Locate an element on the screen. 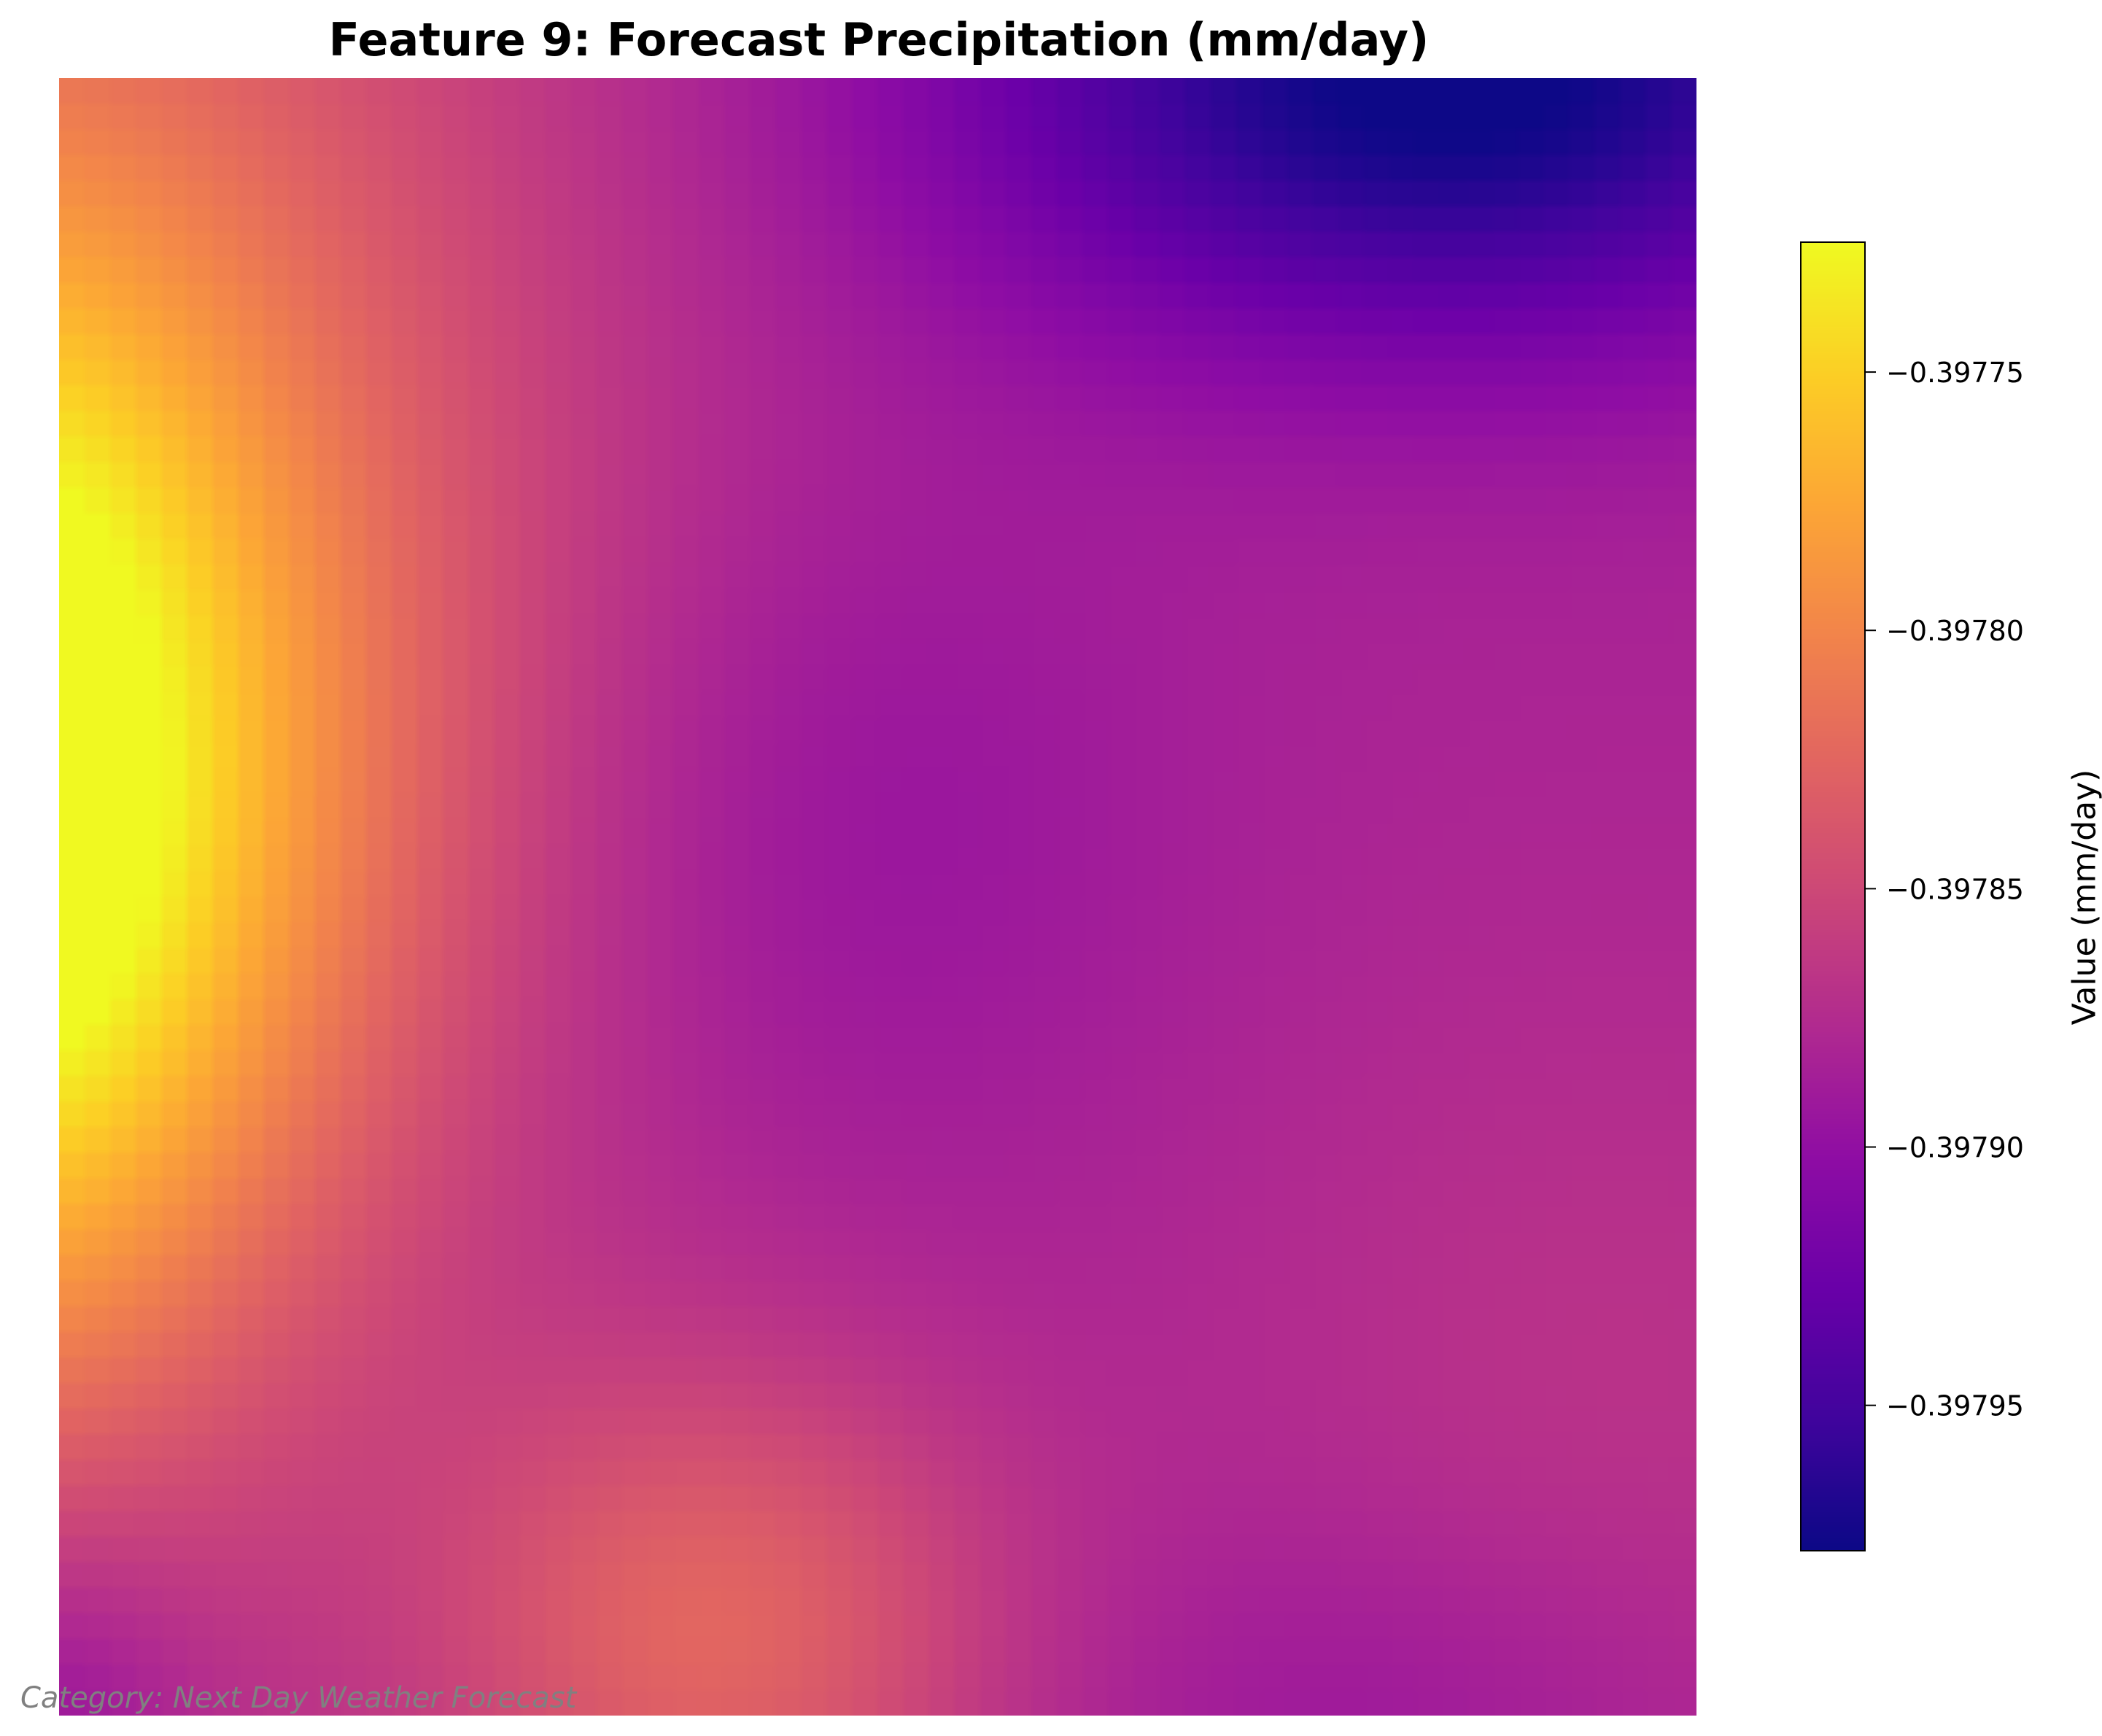  colorbar-tick-label: −0.39795 is located at coordinates (1955, 1406).